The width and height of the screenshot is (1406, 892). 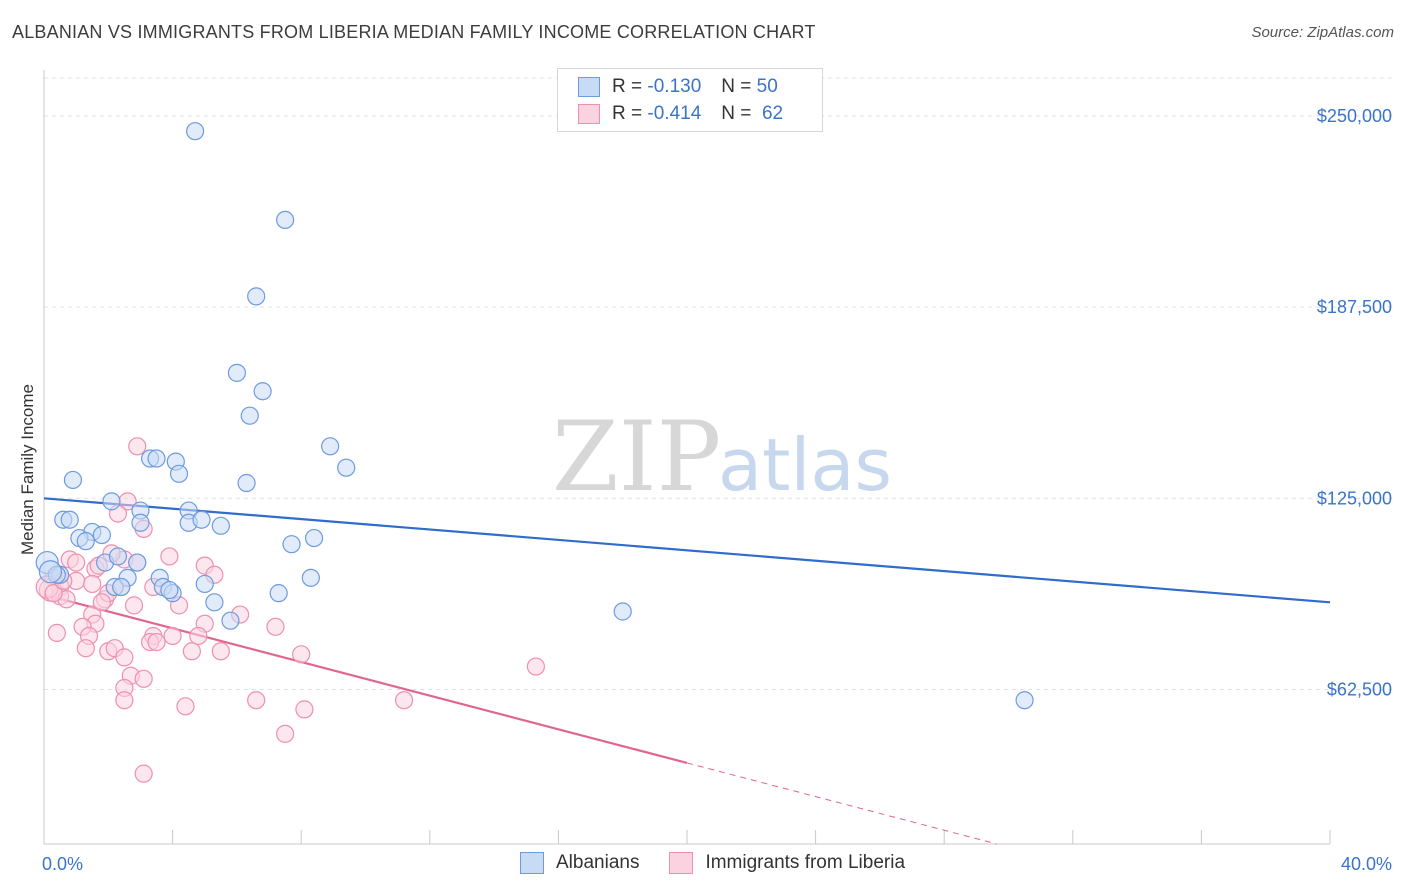 What do you see at coordinates (1354, 307) in the screenshot?
I see `y-tick-label: $187,500` at bounding box center [1354, 307].